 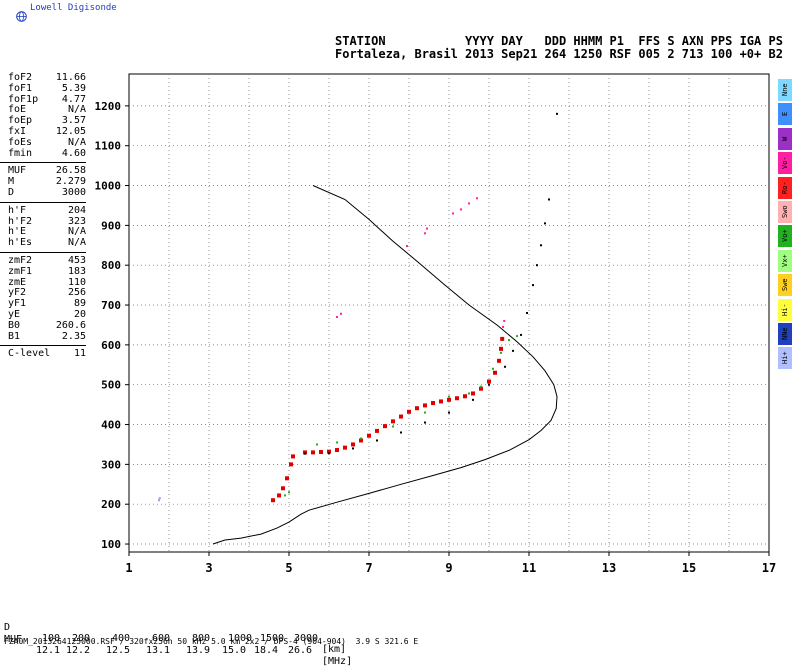 What do you see at coordinates (785, 138) in the screenshot?
I see `legend-item: W` at bounding box center [785, 138].